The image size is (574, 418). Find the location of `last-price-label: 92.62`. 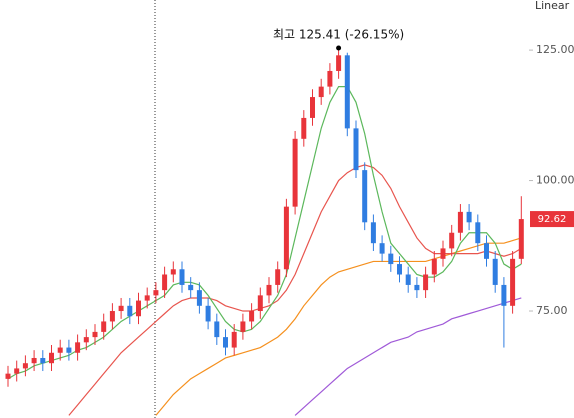

last-price-label: 92.62 is located at coordinates (552, 219).